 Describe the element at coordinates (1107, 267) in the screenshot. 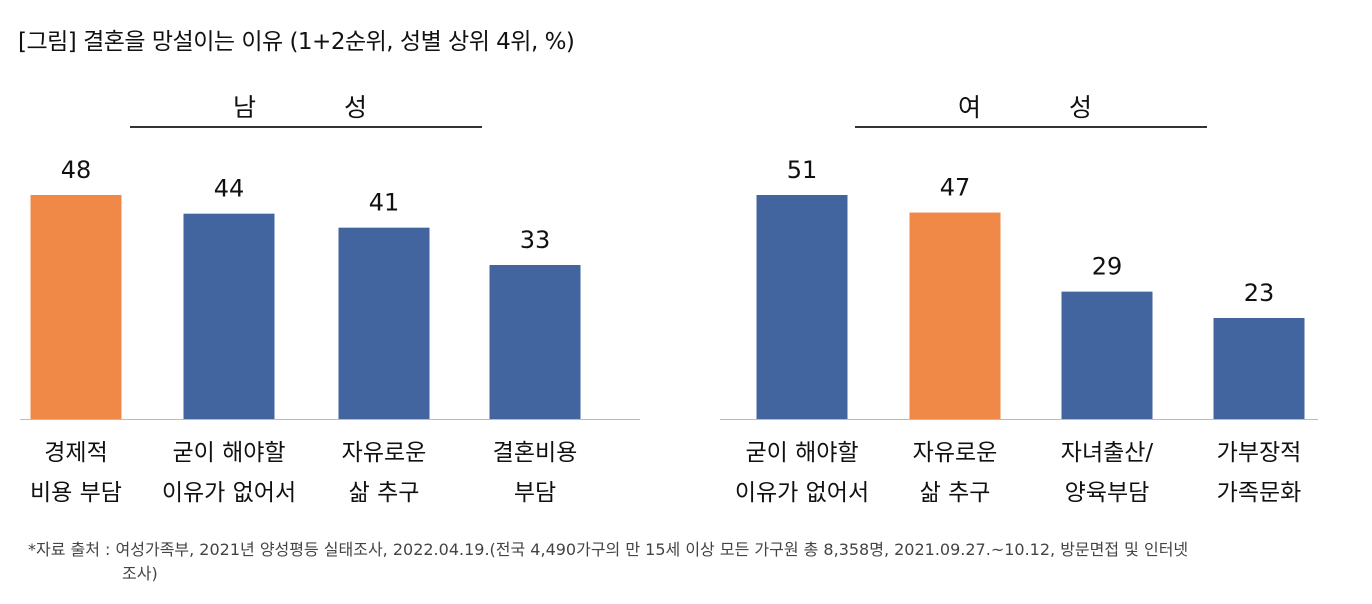

I see `data-label: 29` at that location.